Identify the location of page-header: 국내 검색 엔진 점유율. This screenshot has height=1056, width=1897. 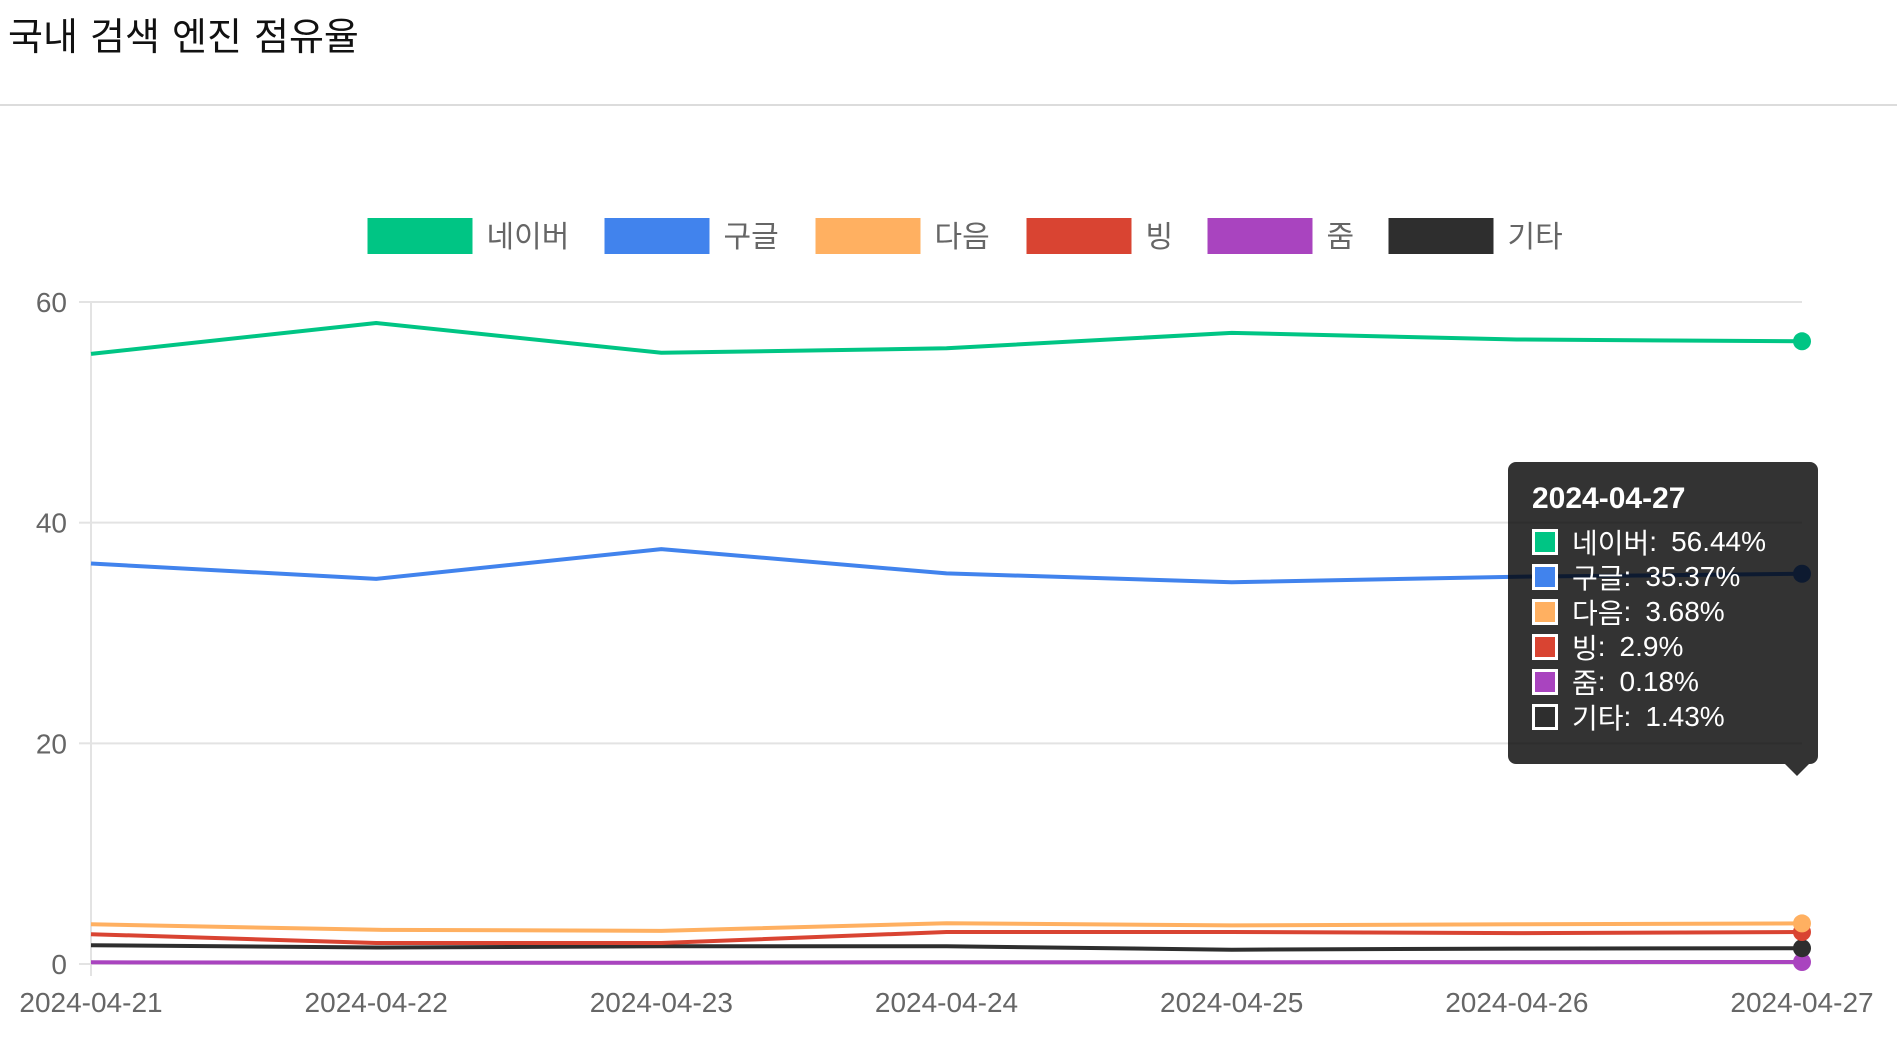
(948, 53).